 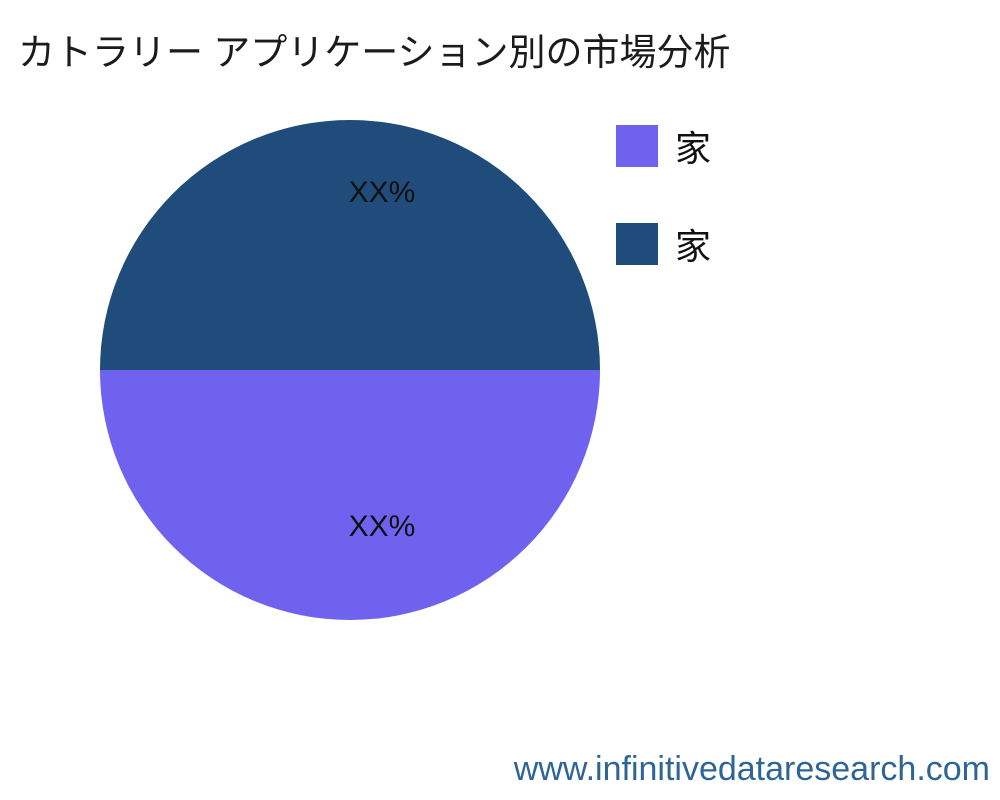 I want to click on legend-swatch-navy, so click(x=637, y=244).